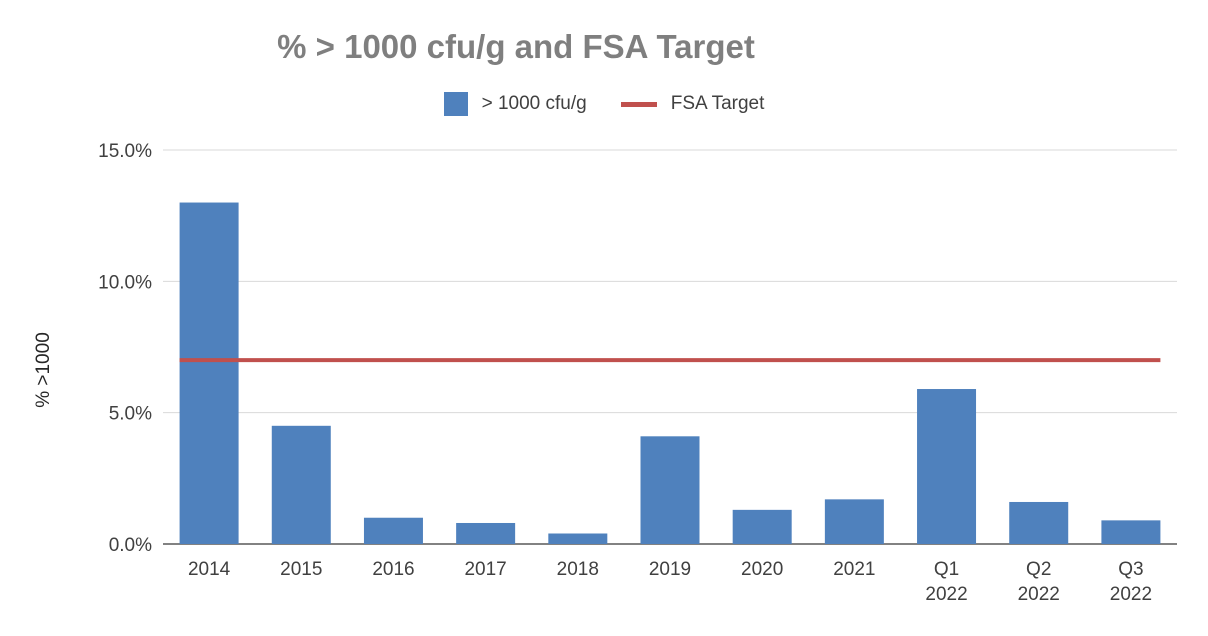 This screenshot has height=636, width=1208. What do you see at coordinates (1130, 569) in the screenshot?
I see `x-tick-label: Q3` at bounding box center [1130, 569].